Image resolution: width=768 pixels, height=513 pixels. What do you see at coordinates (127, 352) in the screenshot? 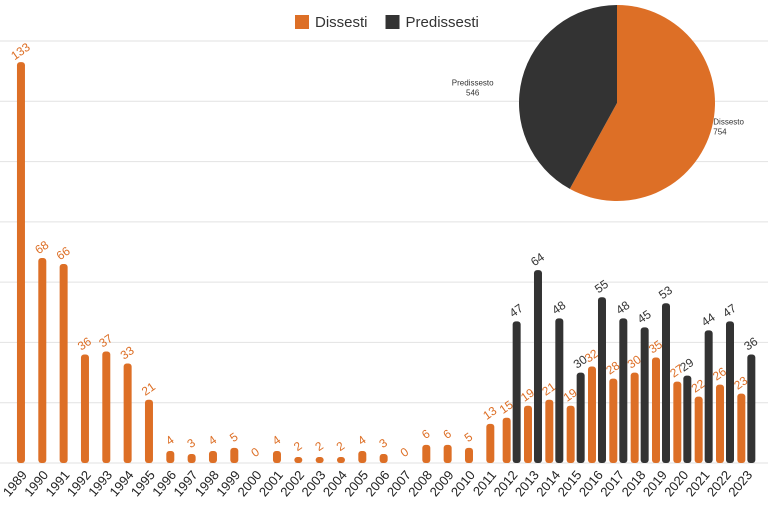
I see `value-label: 33` at bounding box center [127, 352].